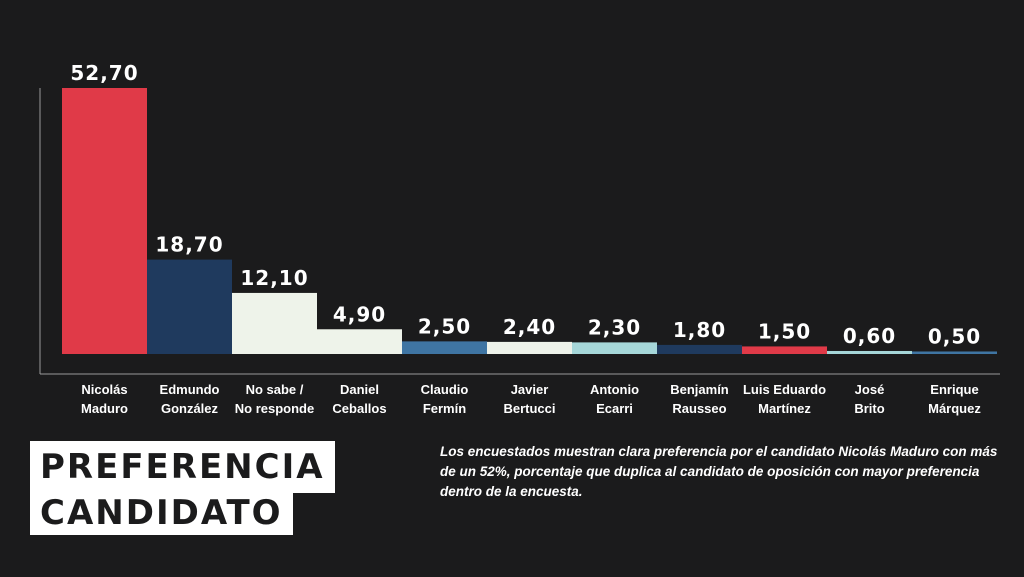  Describe the element at coordinates (870, 389) in the screenshot. I see `category-label-9-line-0: José` at that location.